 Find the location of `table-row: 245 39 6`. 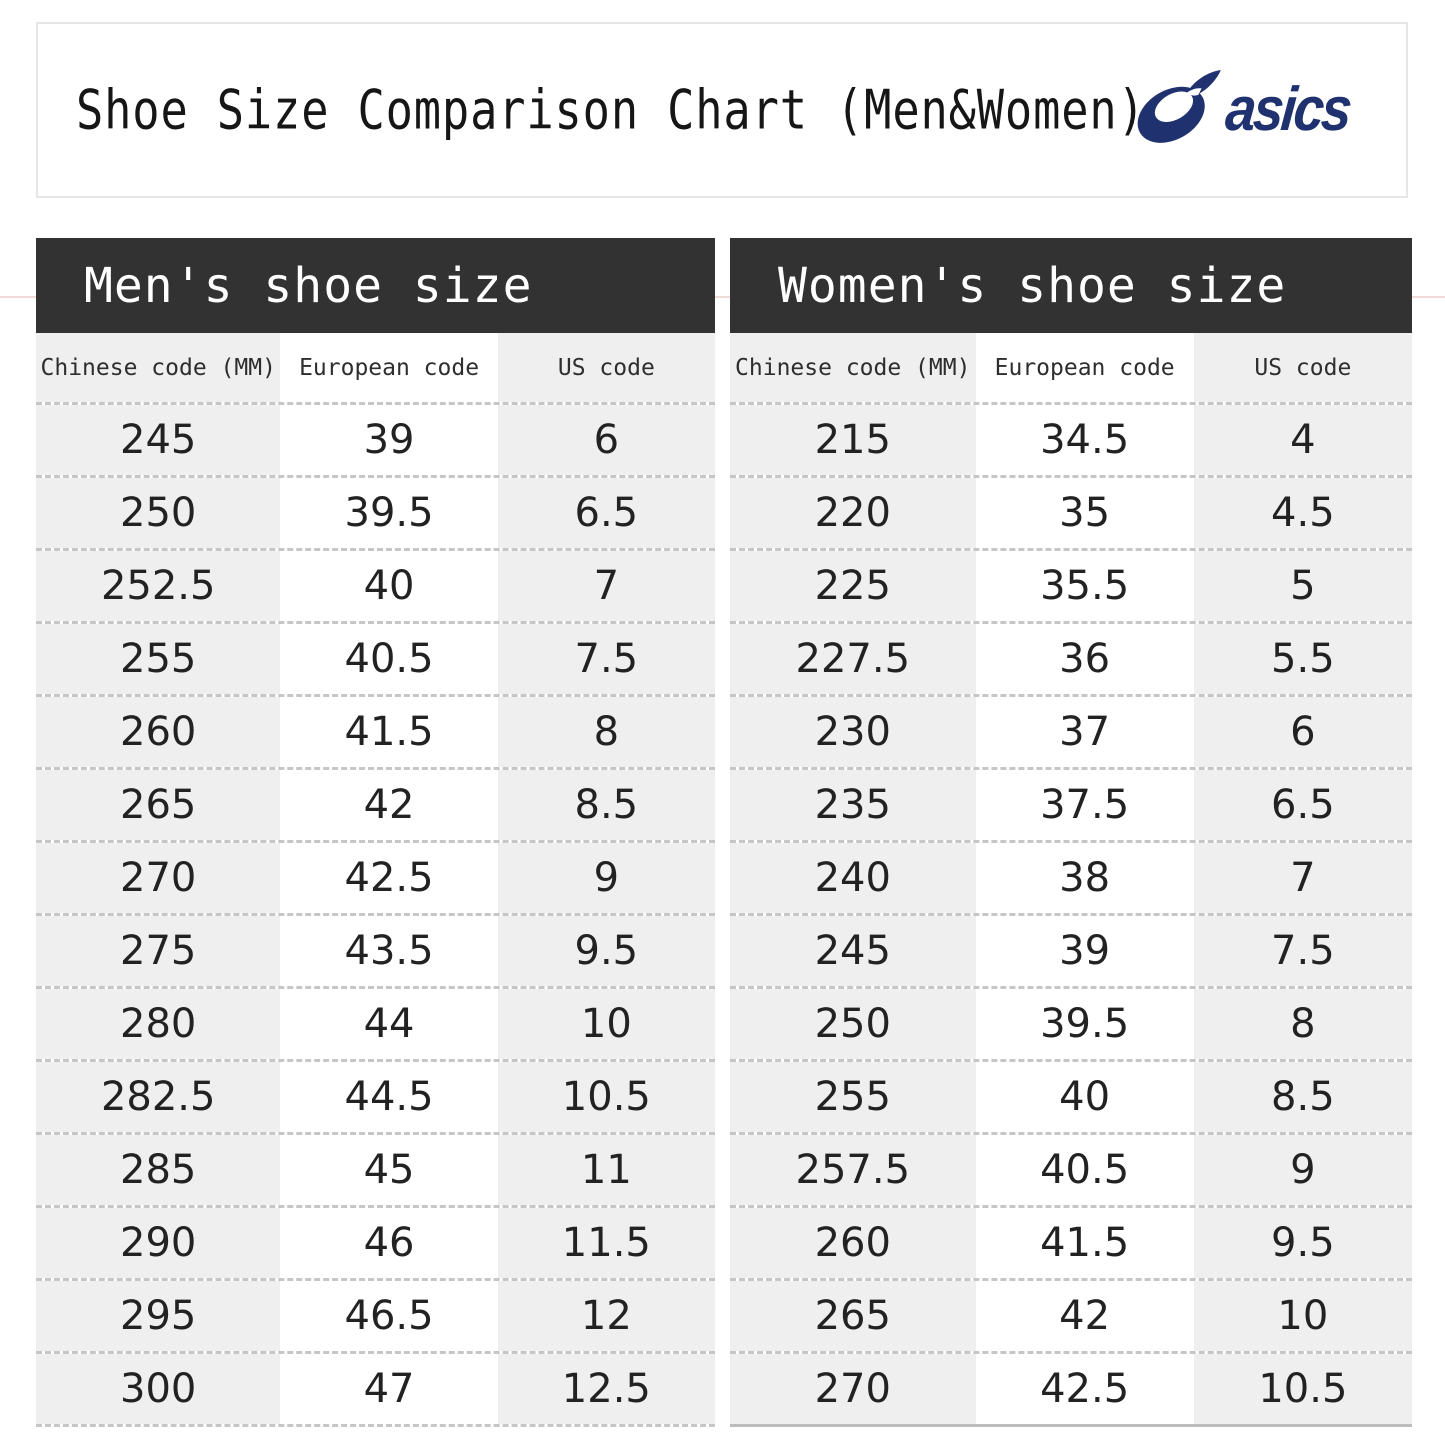

table-row: 245 39 6 is located at coordinates (375, 441).